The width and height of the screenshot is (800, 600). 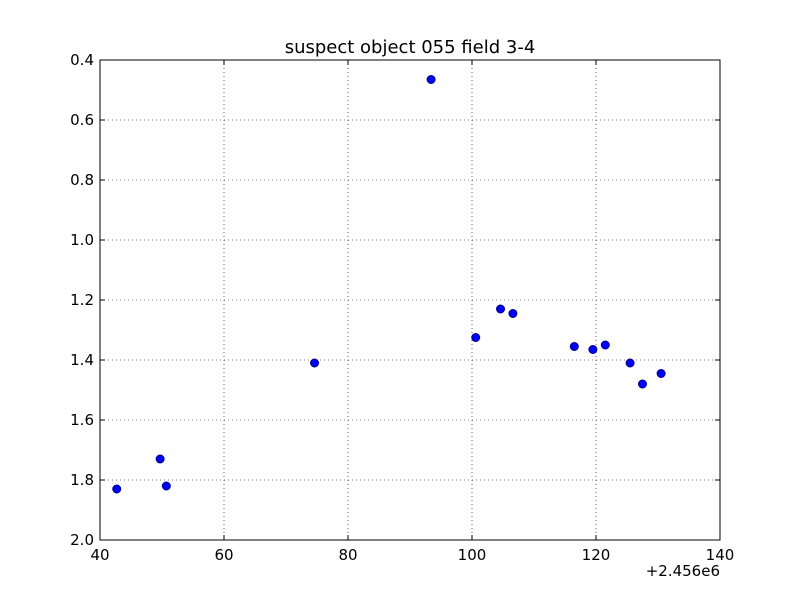 What do you see at coordinates (82, 180) in the screenshot?
I see `y-tick-label: 0.8` at bounding box center [82, 180].